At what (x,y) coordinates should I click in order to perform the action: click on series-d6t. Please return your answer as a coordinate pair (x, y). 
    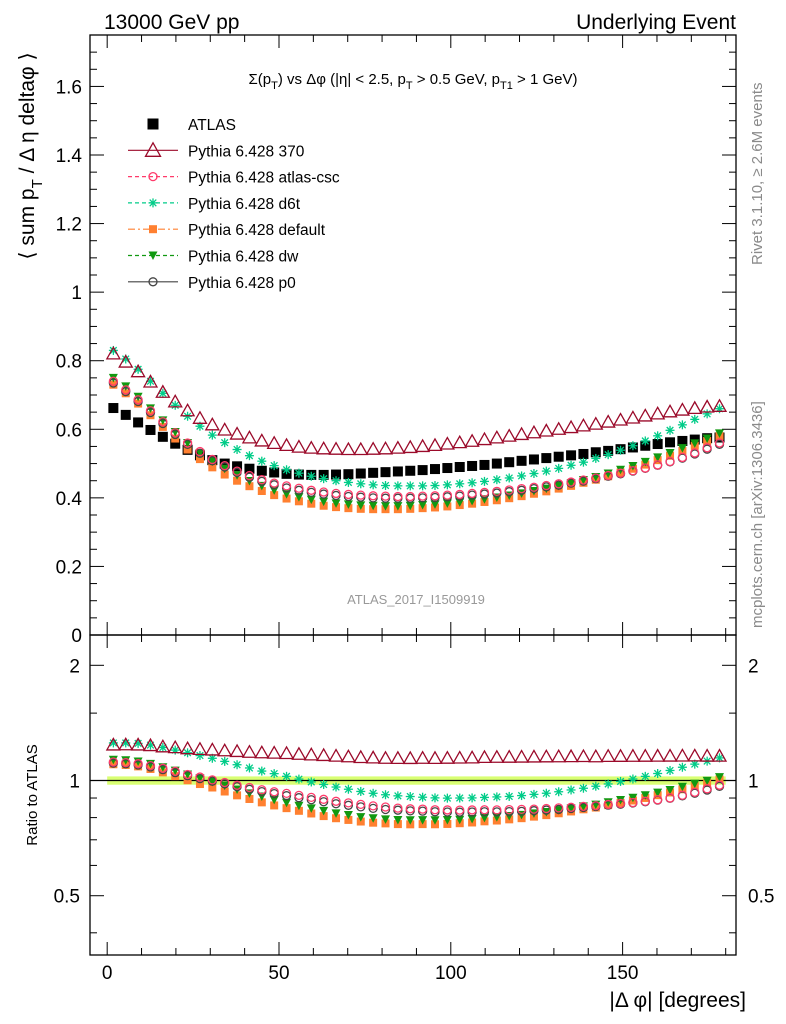
    Looking at the image, I should click on (416, 418).